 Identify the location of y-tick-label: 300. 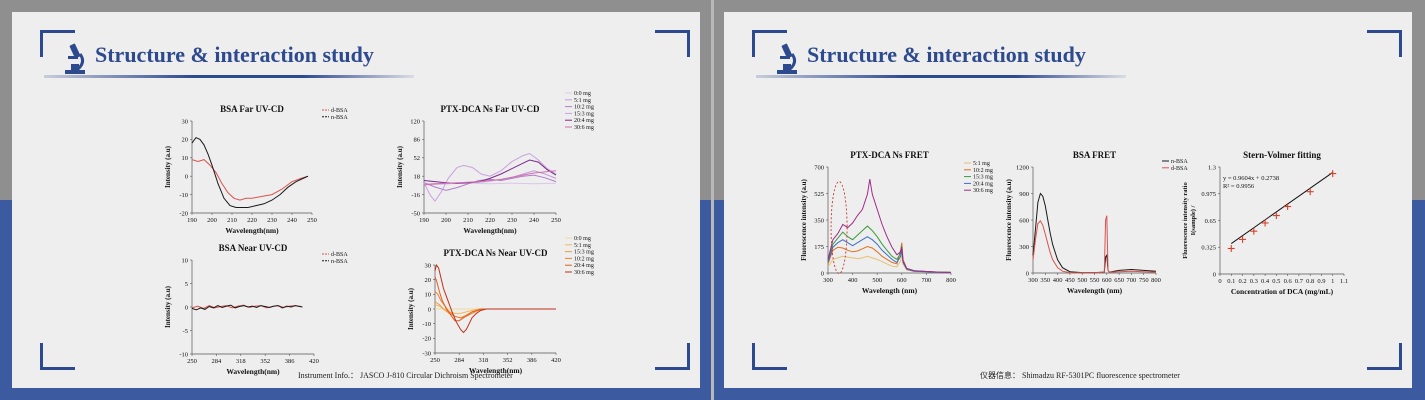
(1024, 247).